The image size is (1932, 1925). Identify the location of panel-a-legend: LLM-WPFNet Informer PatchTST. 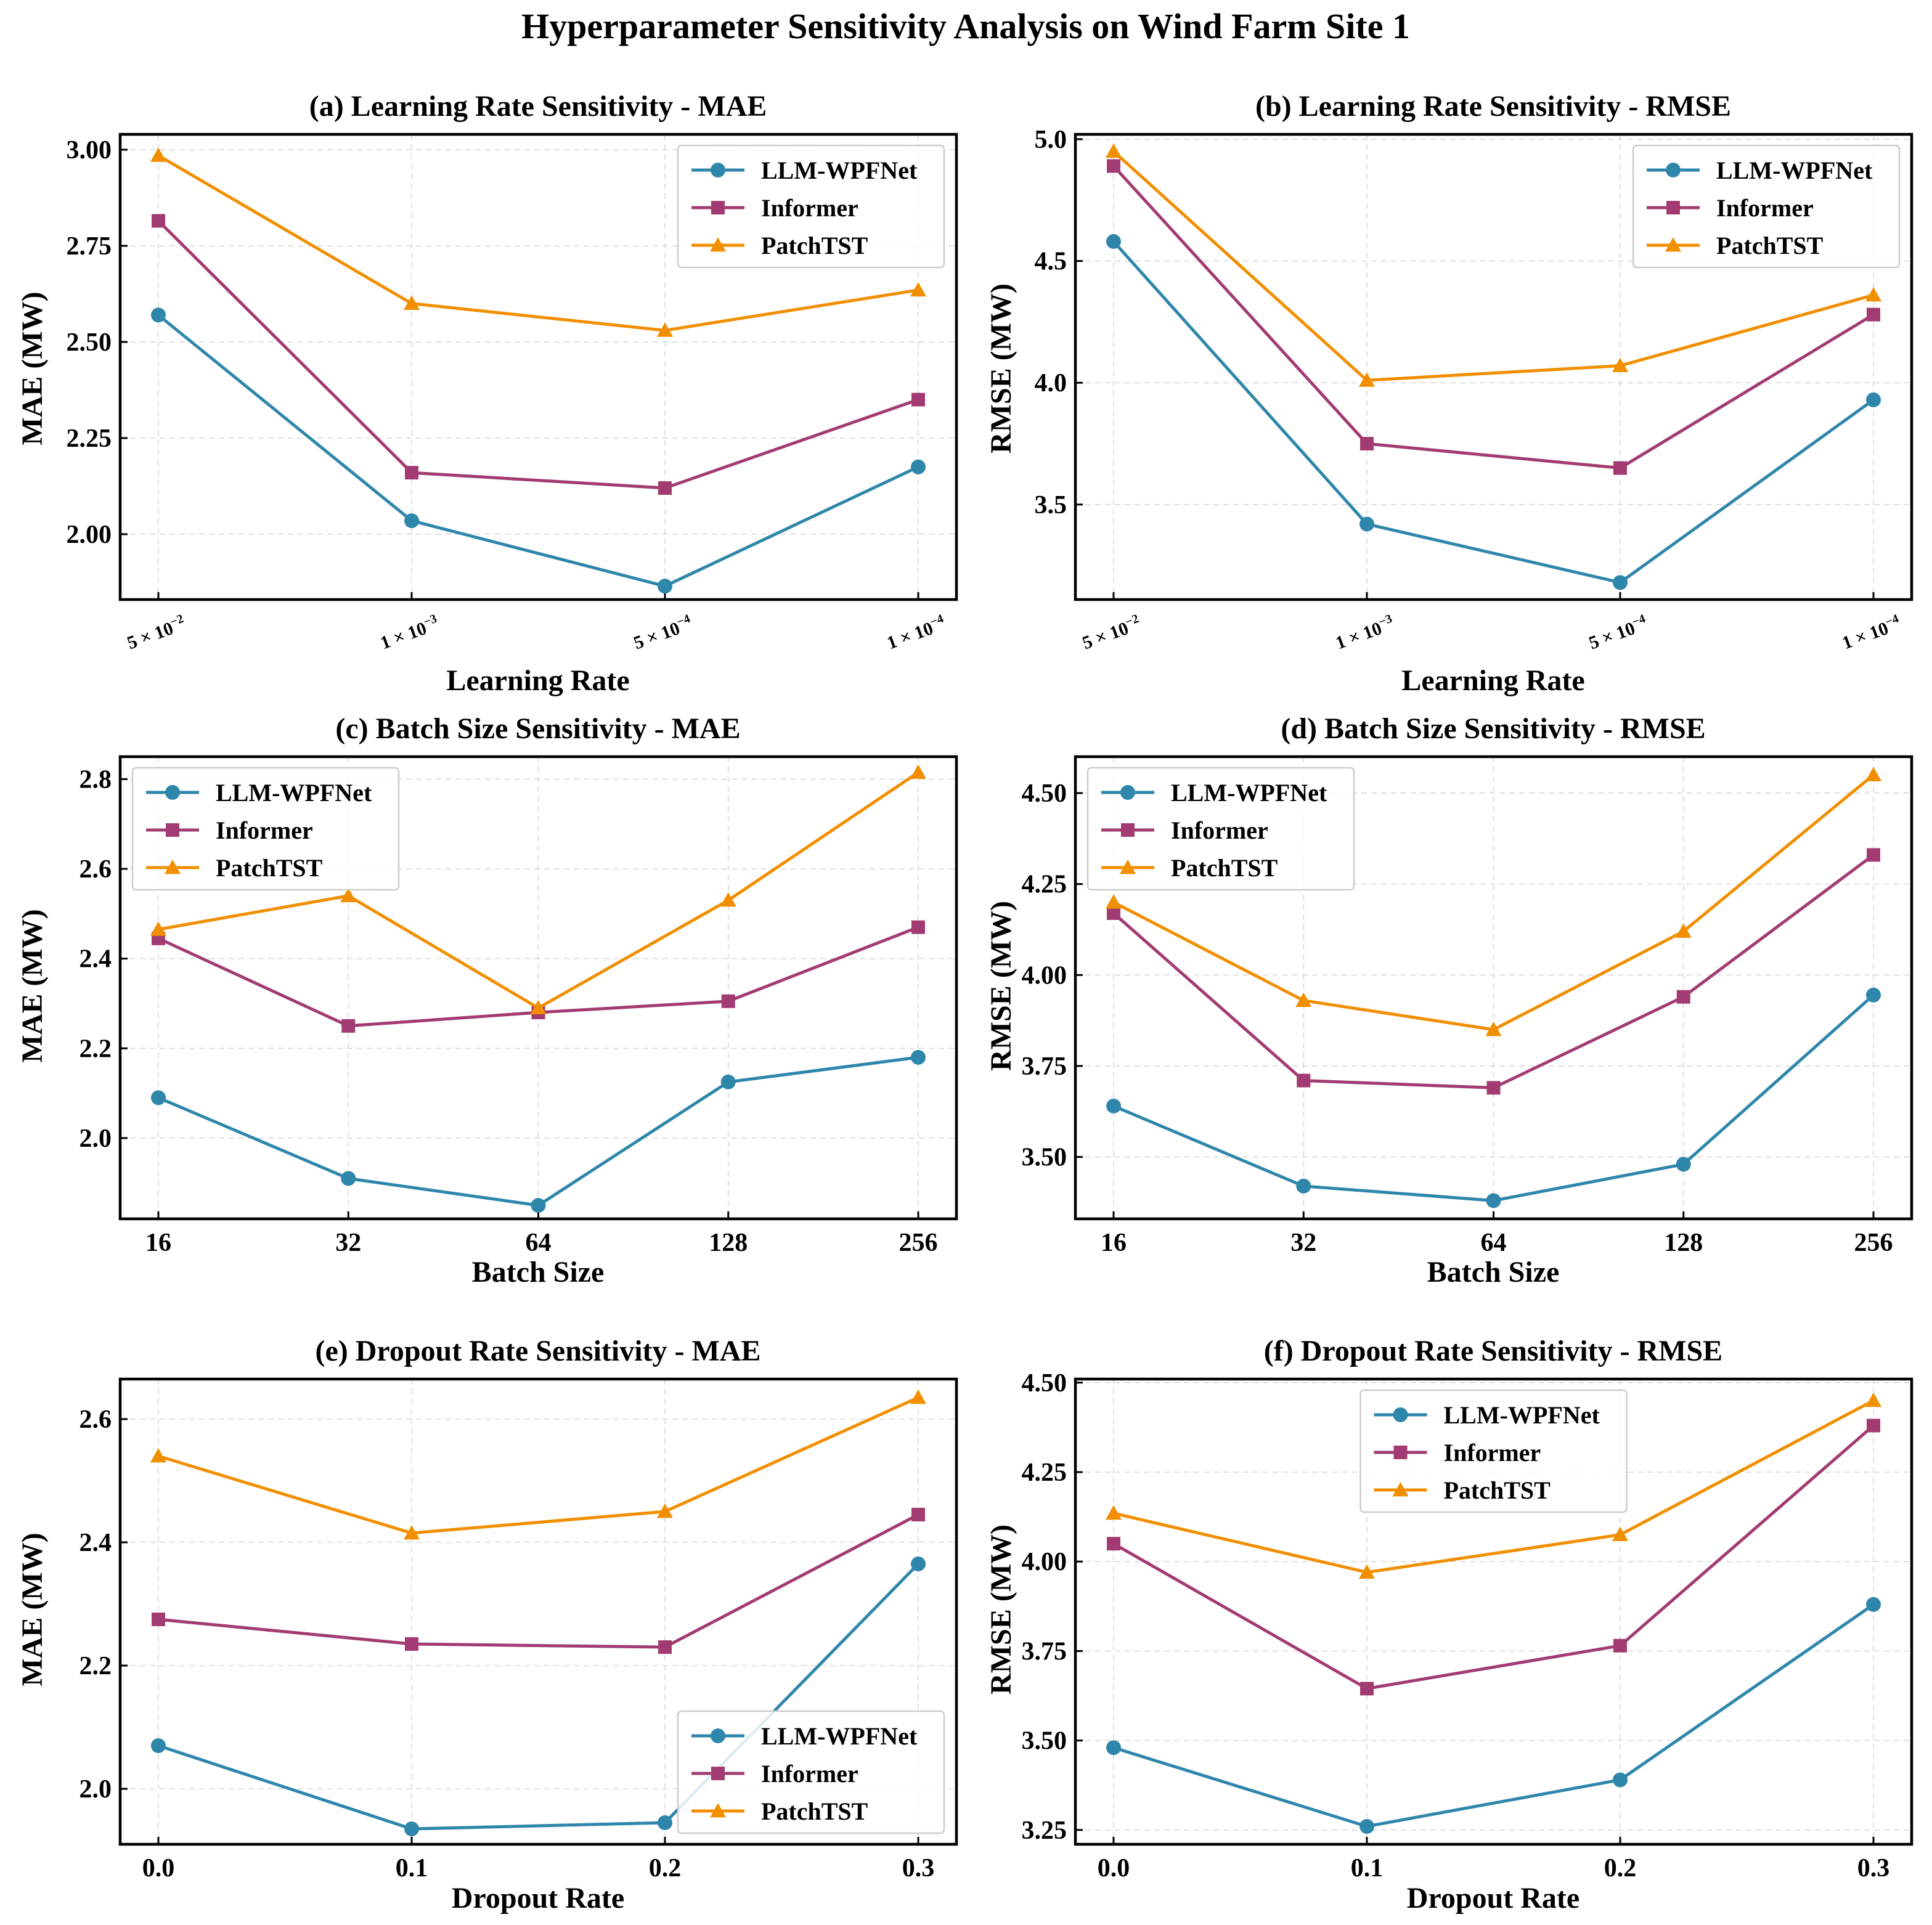
(811, 206).